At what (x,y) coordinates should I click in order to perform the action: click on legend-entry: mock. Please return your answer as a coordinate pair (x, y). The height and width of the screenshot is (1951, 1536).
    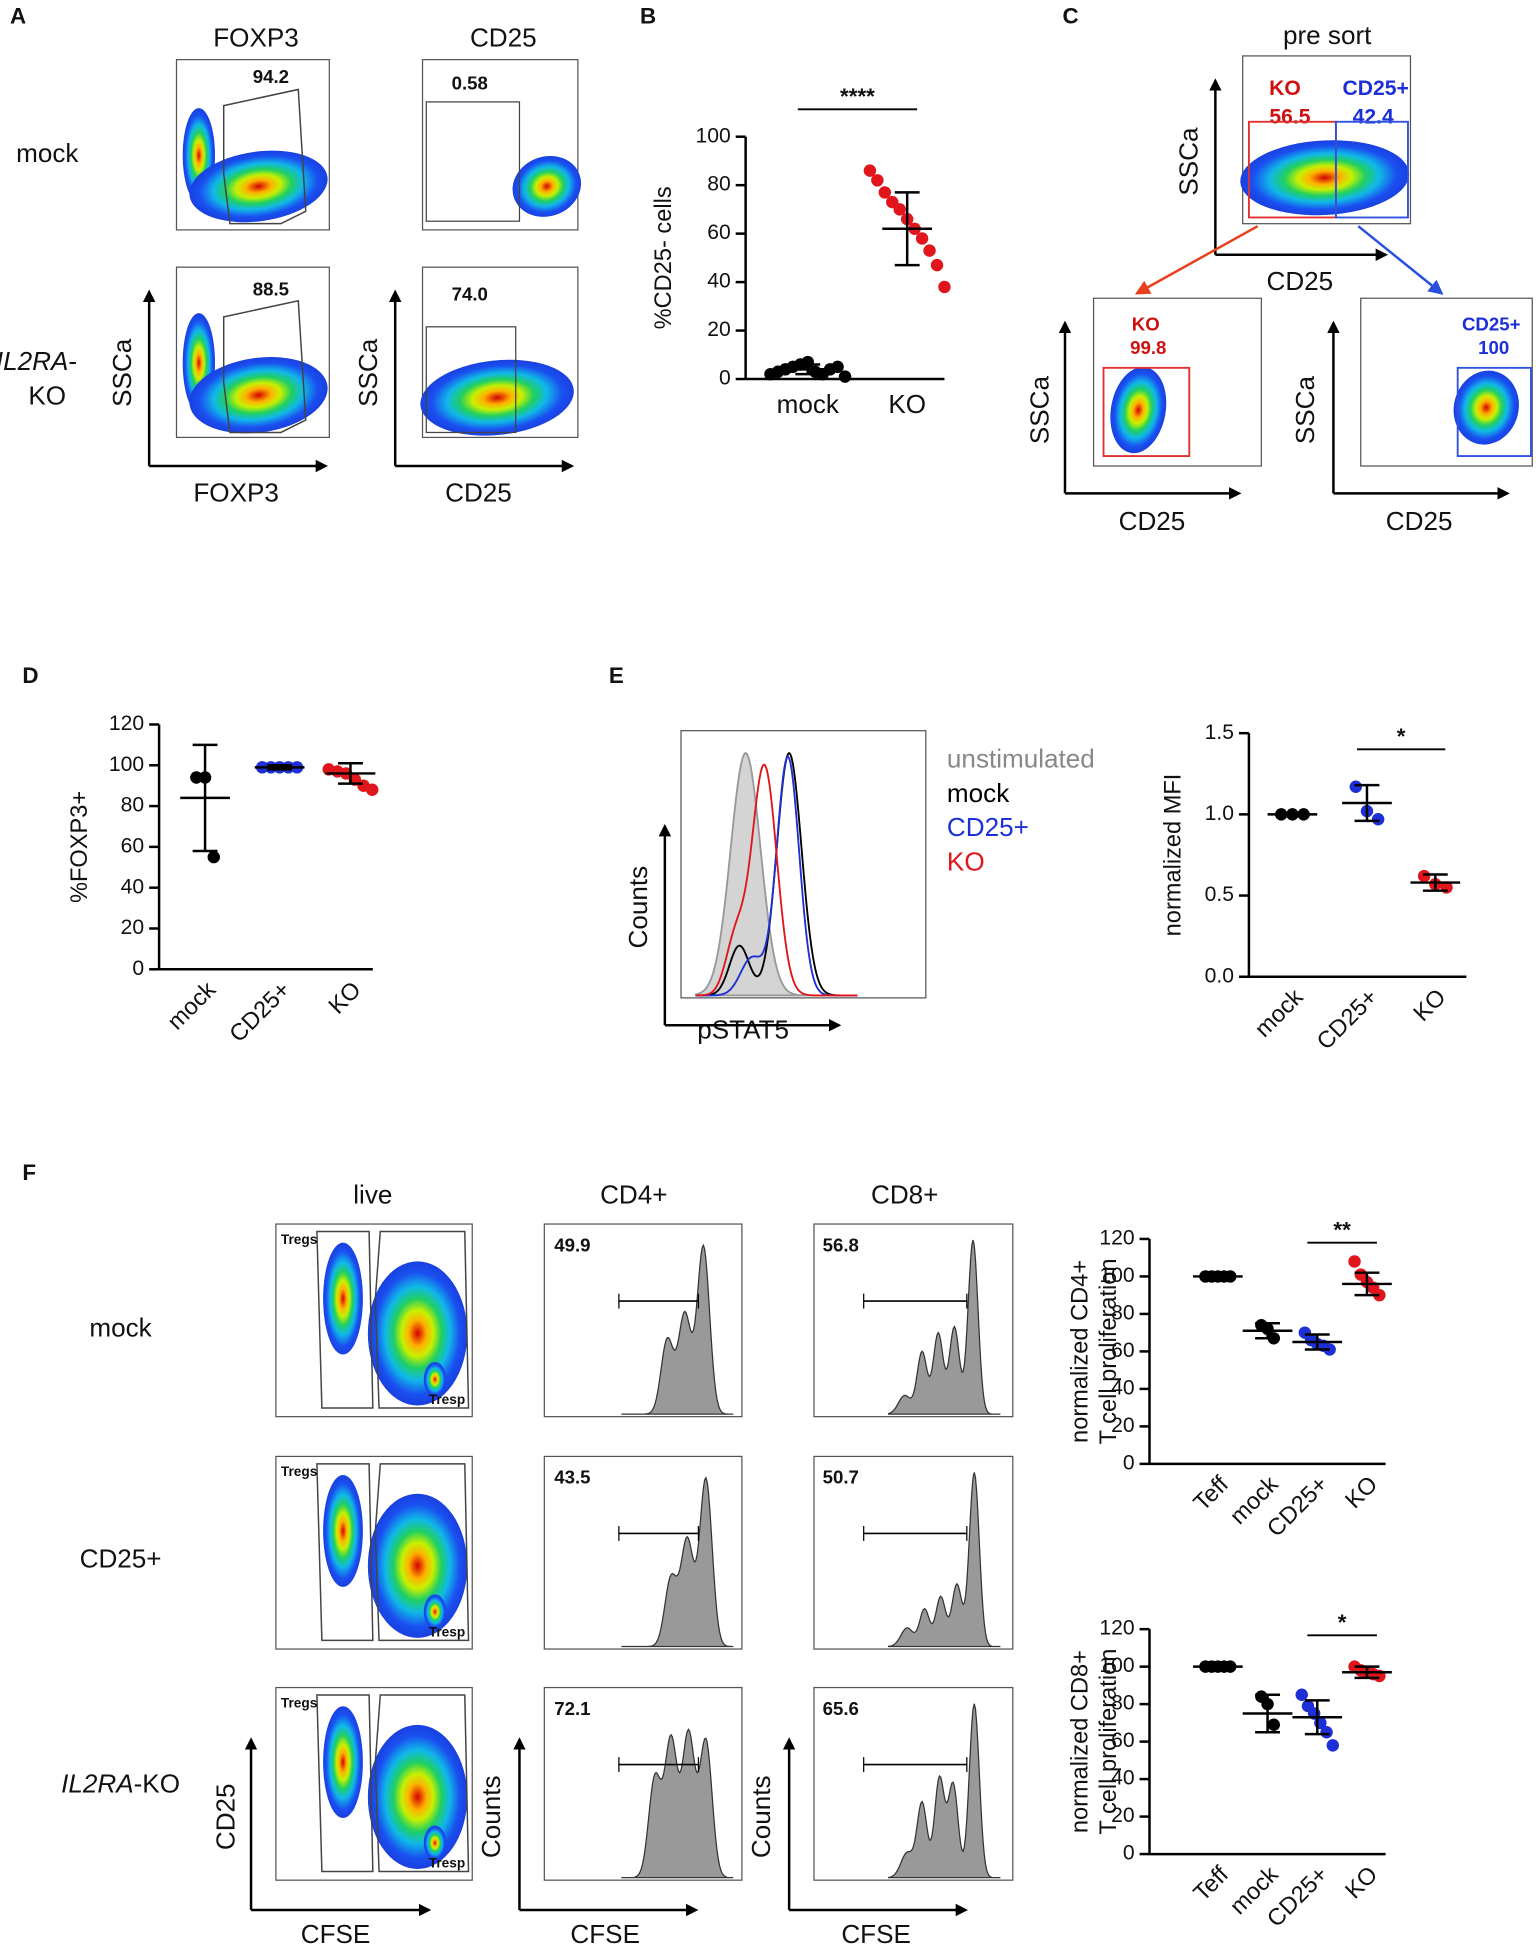
    Looking at the image, I should click on (978, 793).